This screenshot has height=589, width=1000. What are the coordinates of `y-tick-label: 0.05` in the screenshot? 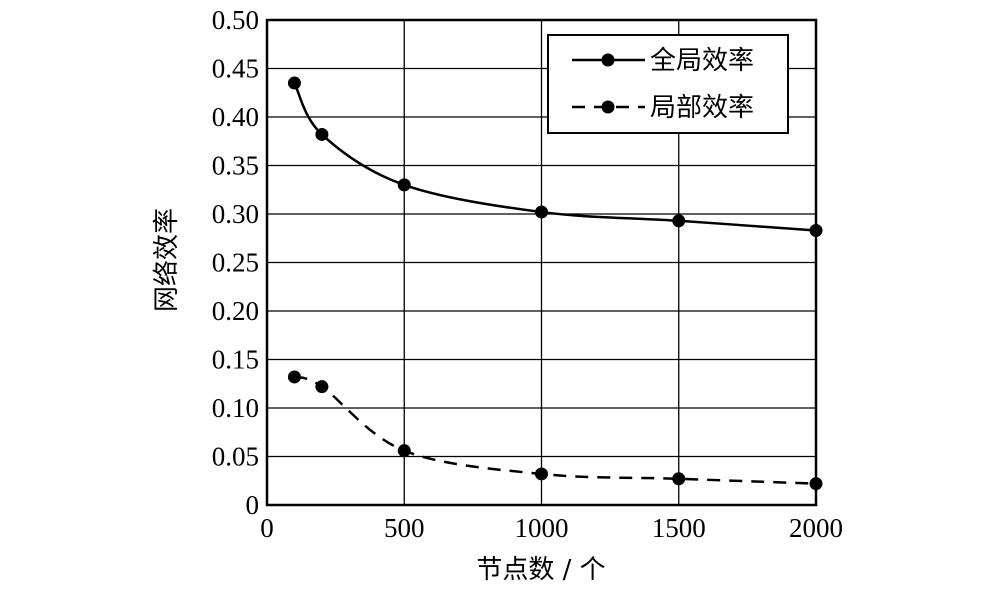 It's located at (235, 457).